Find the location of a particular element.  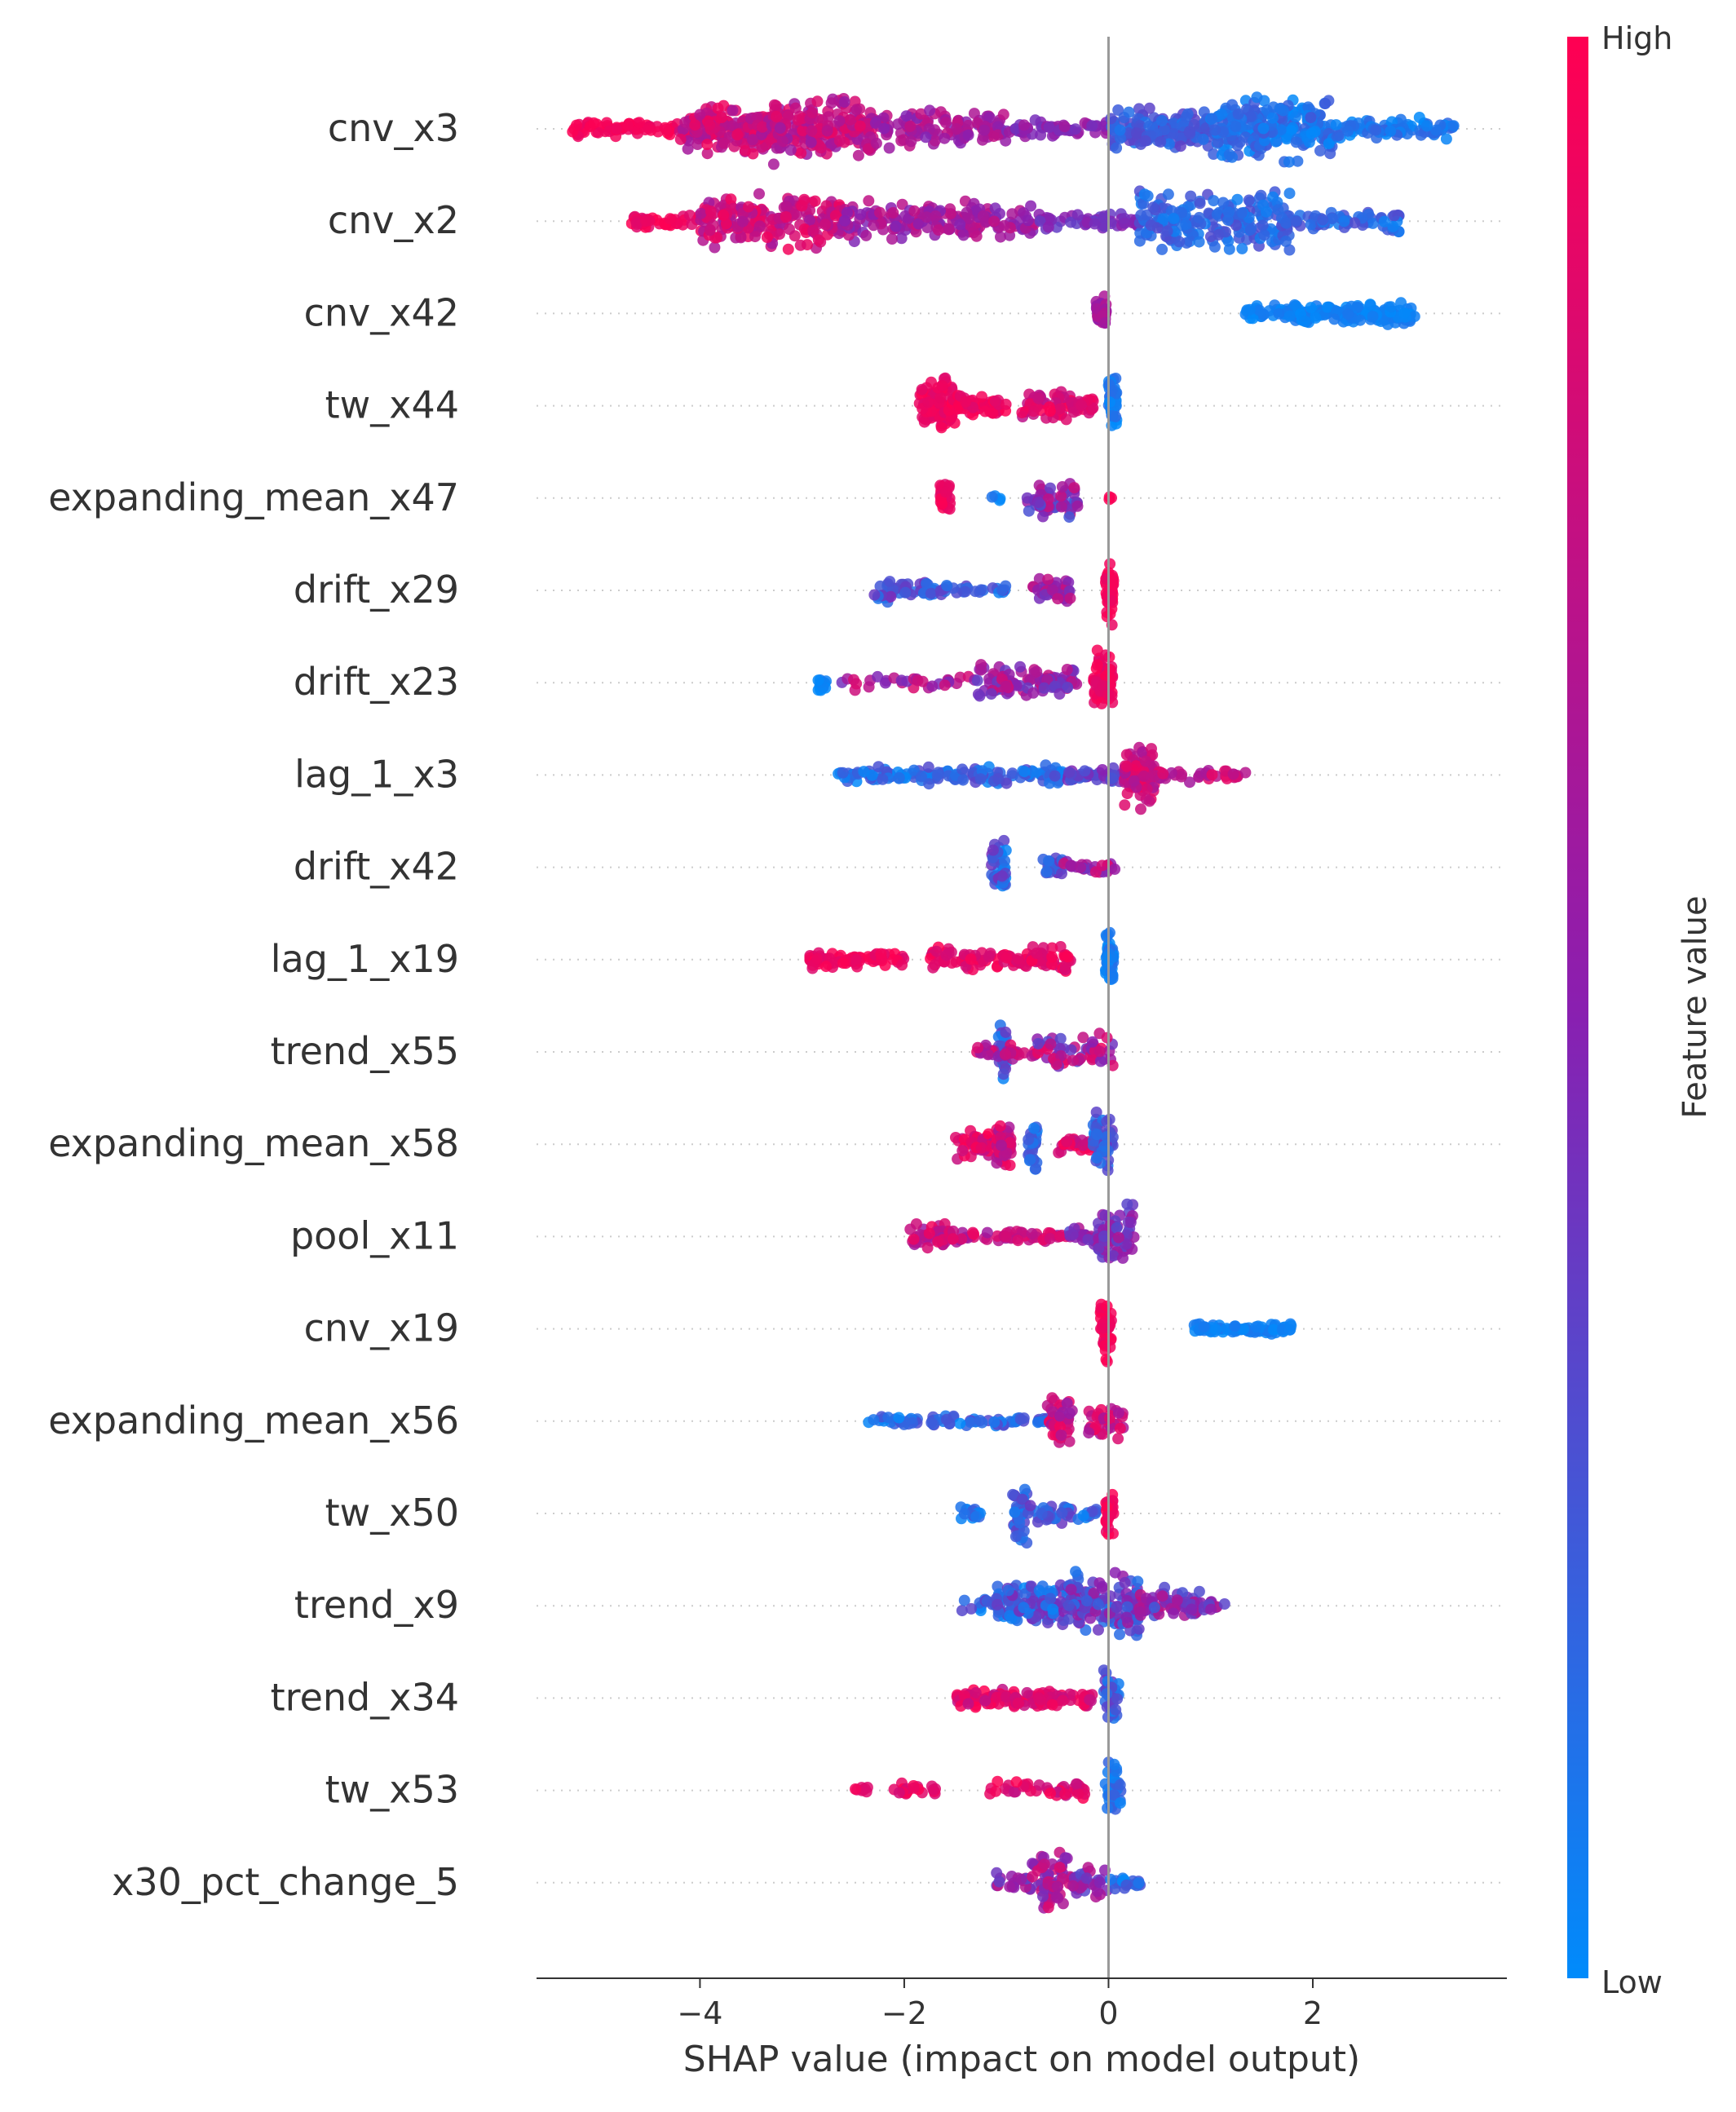

feature-label: trend_x9 is located at coordinates (376, 1605).